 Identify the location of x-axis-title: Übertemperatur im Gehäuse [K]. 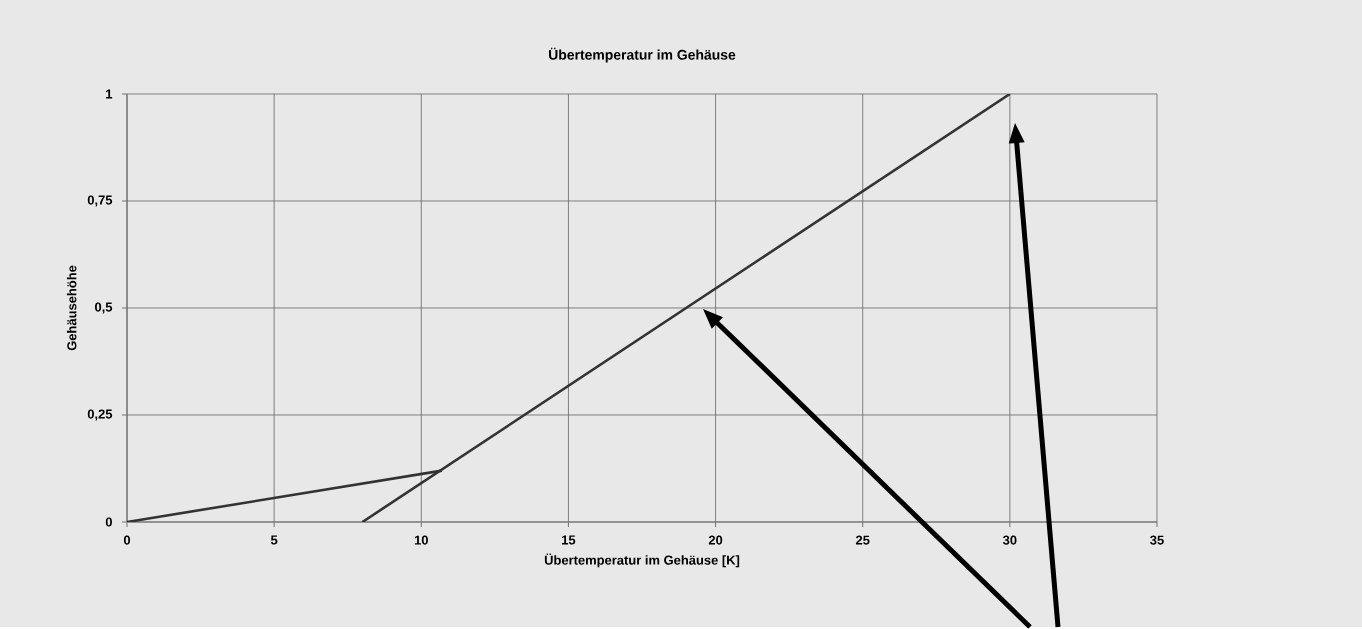
(642, 560).